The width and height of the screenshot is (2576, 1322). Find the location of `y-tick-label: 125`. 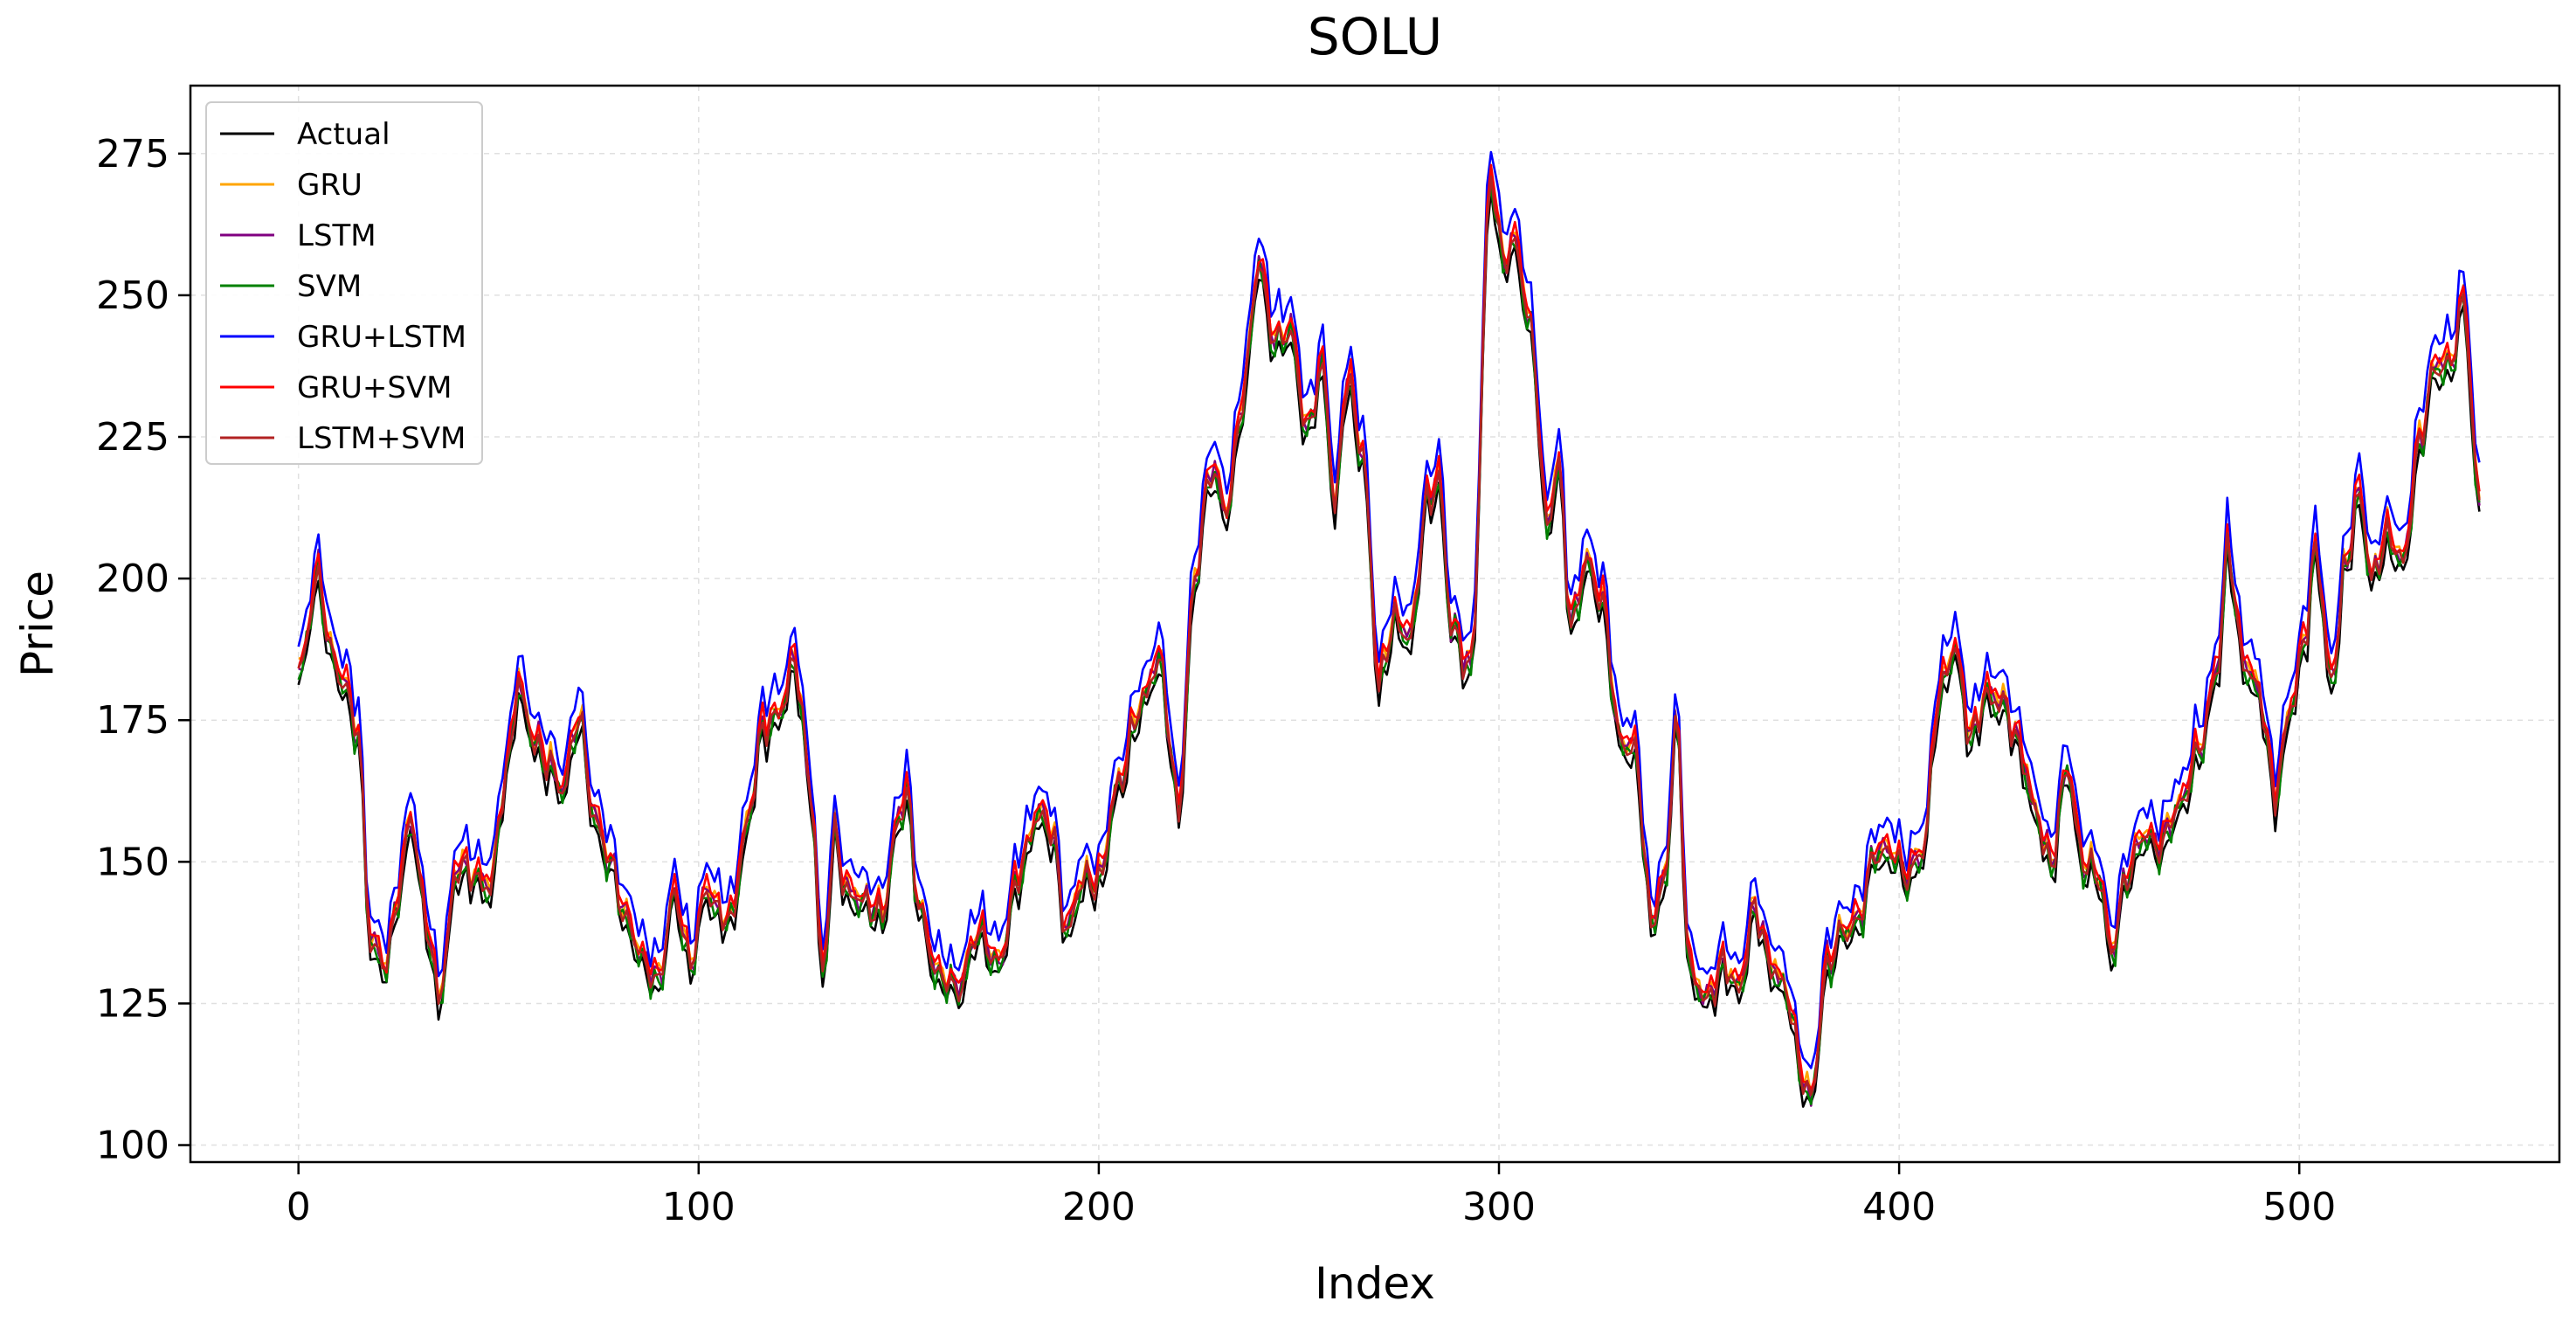

y-tick-label: 125 is located at coordinates (132, 1004).